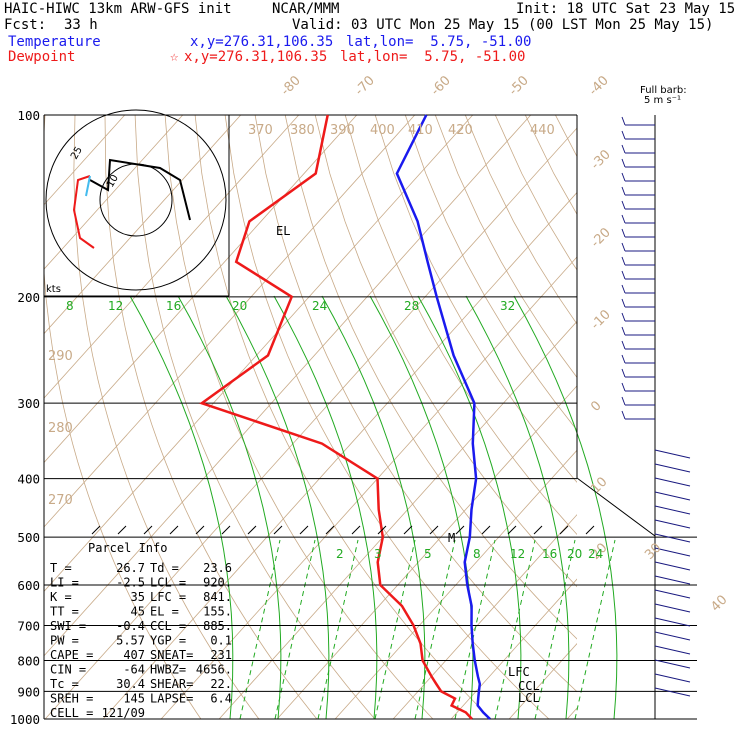 This screenshot has height=740, width=740. What do you see at coordinates (507, 306) in the screenshot?
I see `moist-label: 32` at bounding box center [507, 306].